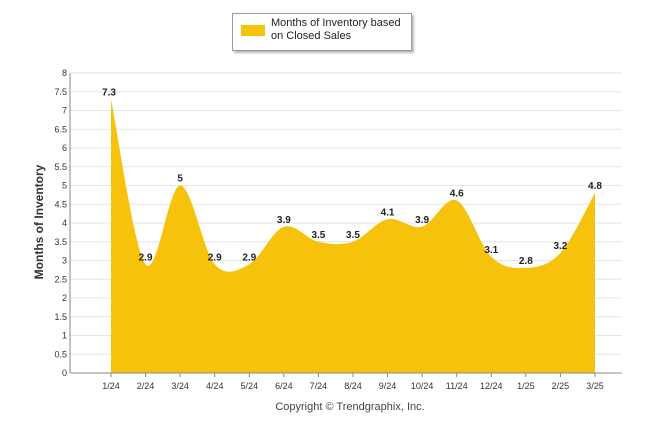  Describe the element at coordinates (64, 186) in the screenshot. I see `y-tick-label: 5` at that location.